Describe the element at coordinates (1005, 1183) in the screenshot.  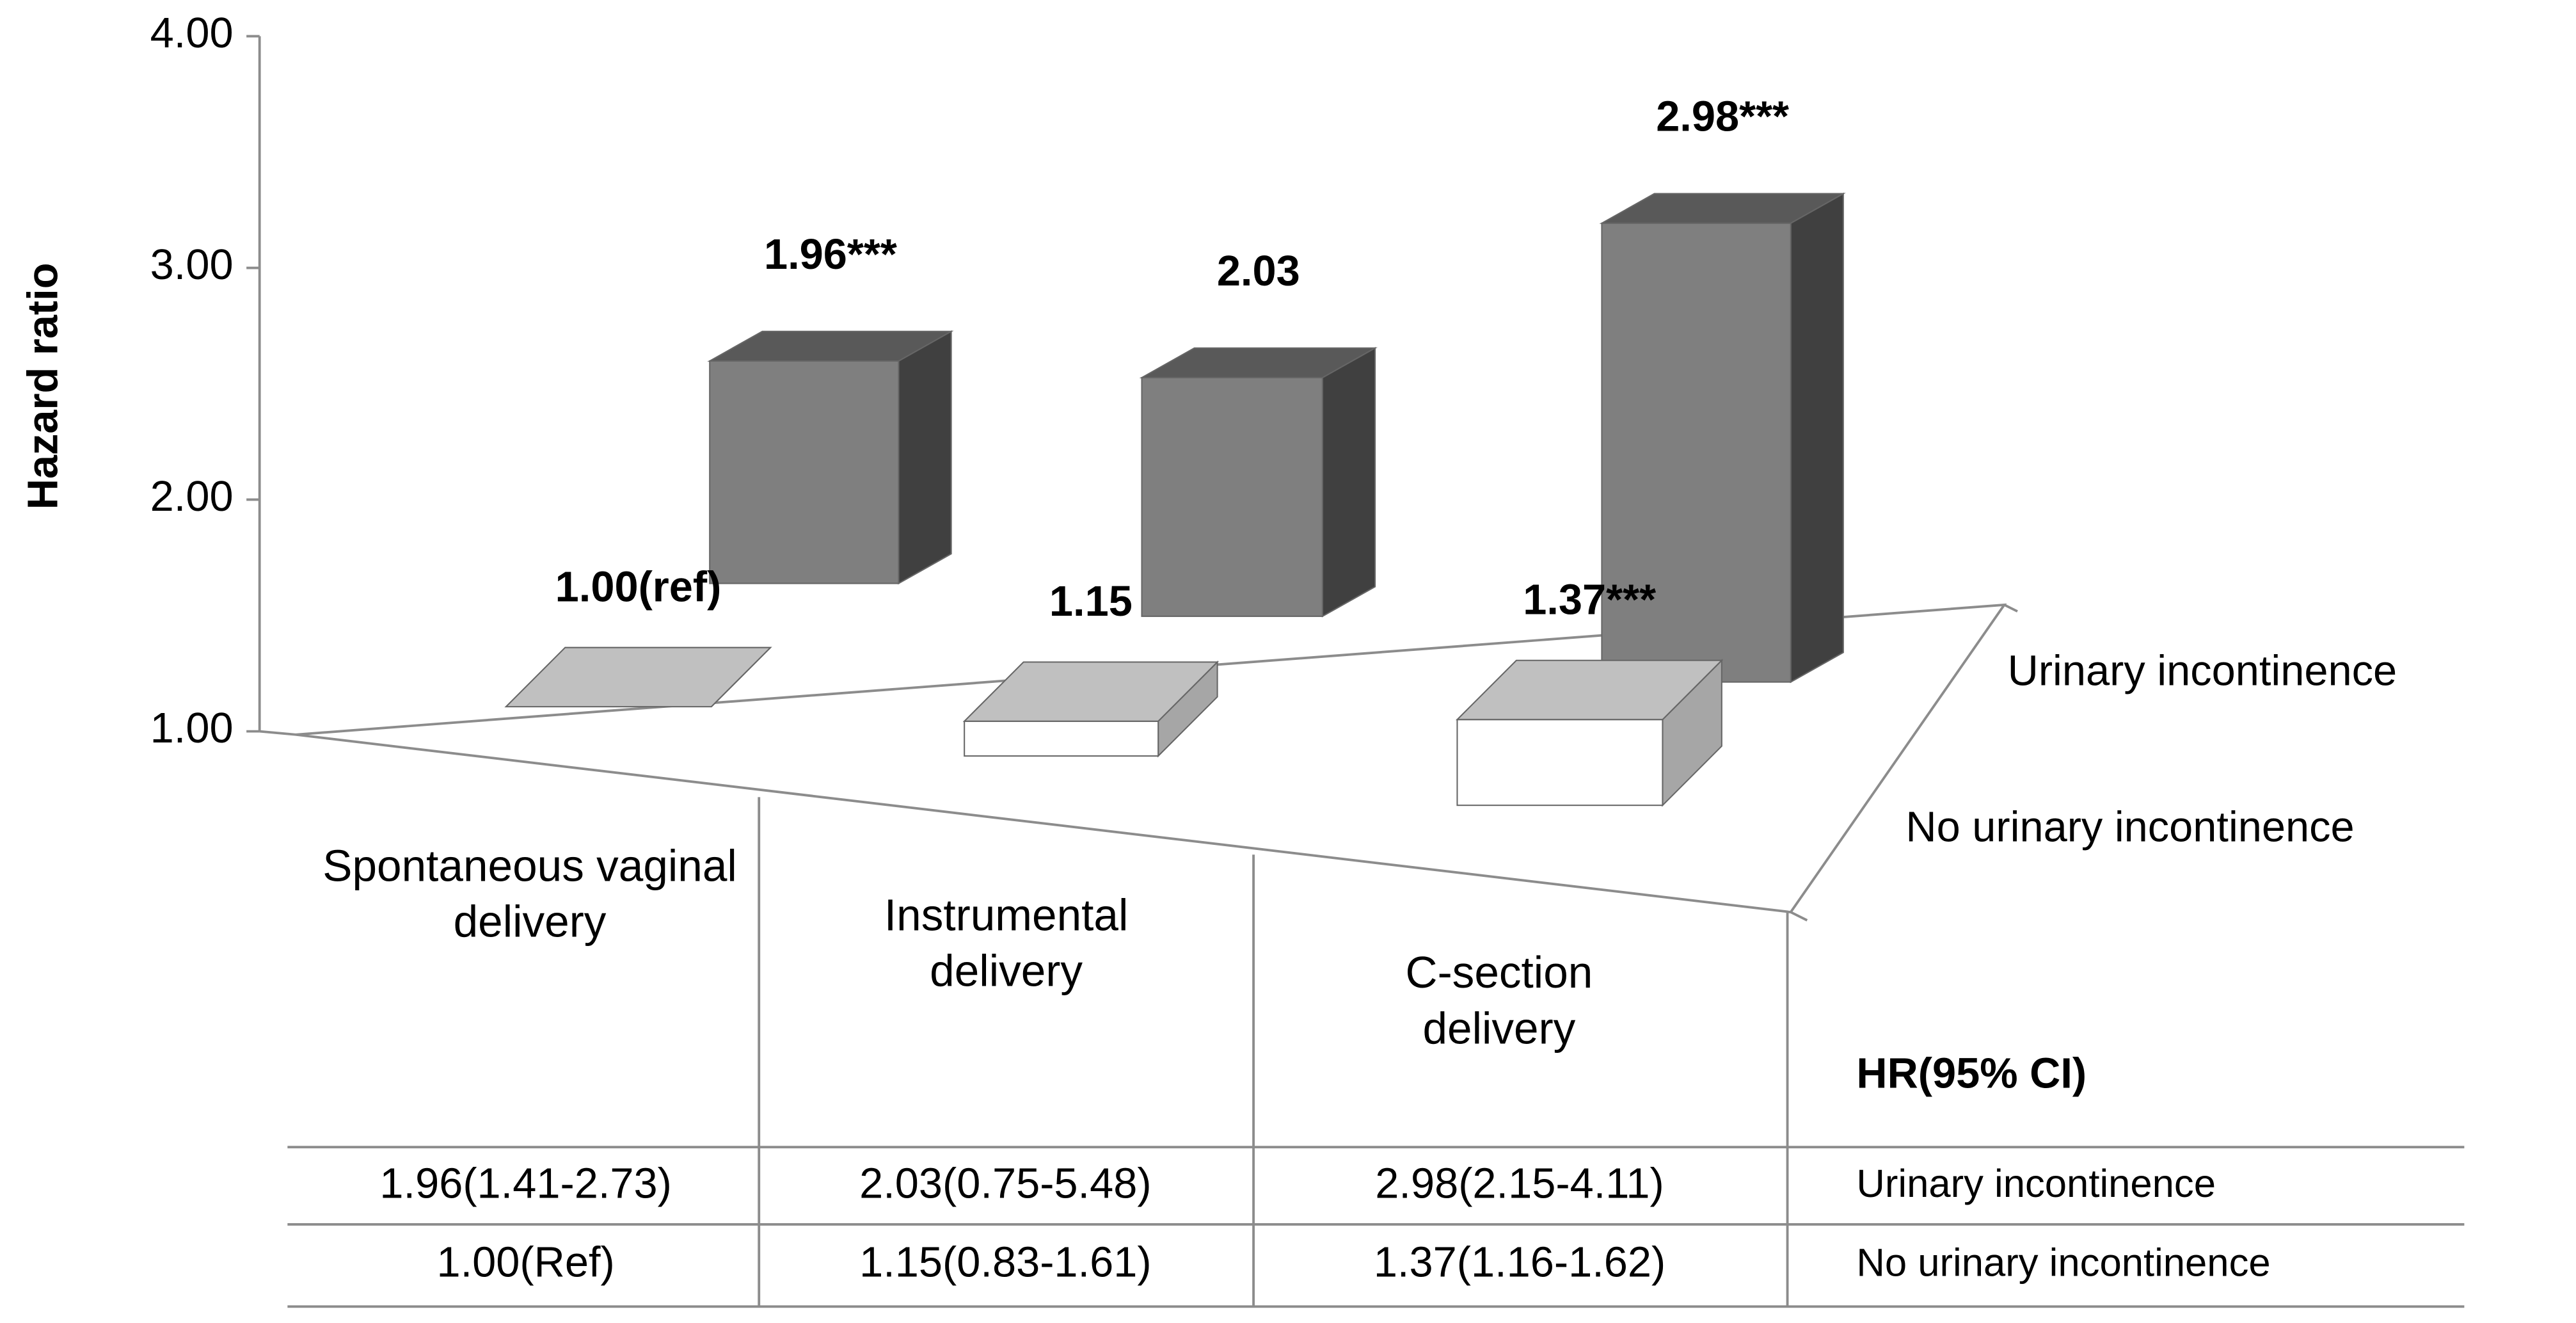
I see `table-cell: 2.03(0.75-5.48)` at that location.